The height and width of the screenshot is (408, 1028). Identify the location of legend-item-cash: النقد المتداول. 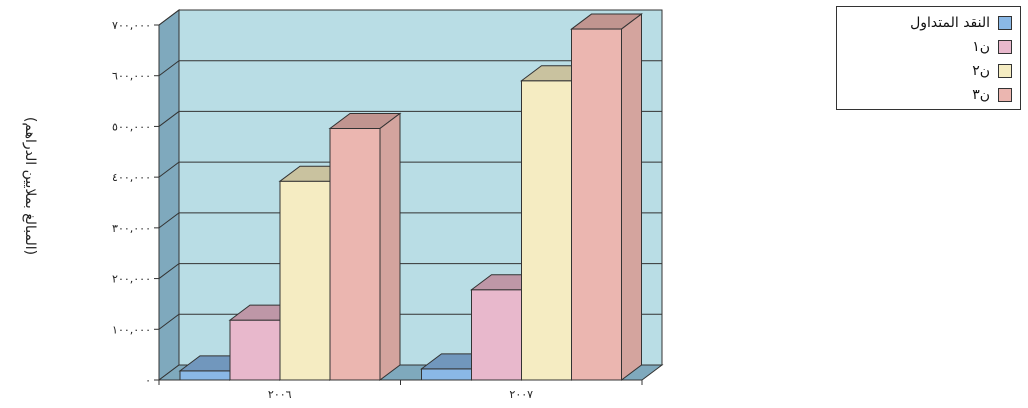
(927, 23).